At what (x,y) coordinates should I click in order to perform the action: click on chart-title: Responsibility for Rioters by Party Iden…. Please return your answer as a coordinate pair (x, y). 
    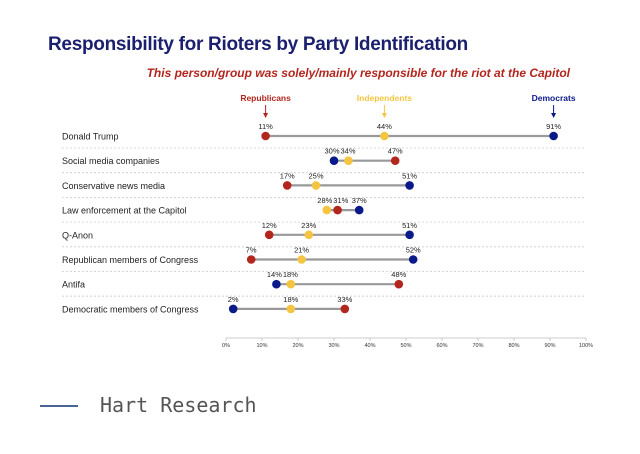
    Looking at the image, I should click on (258, 44).